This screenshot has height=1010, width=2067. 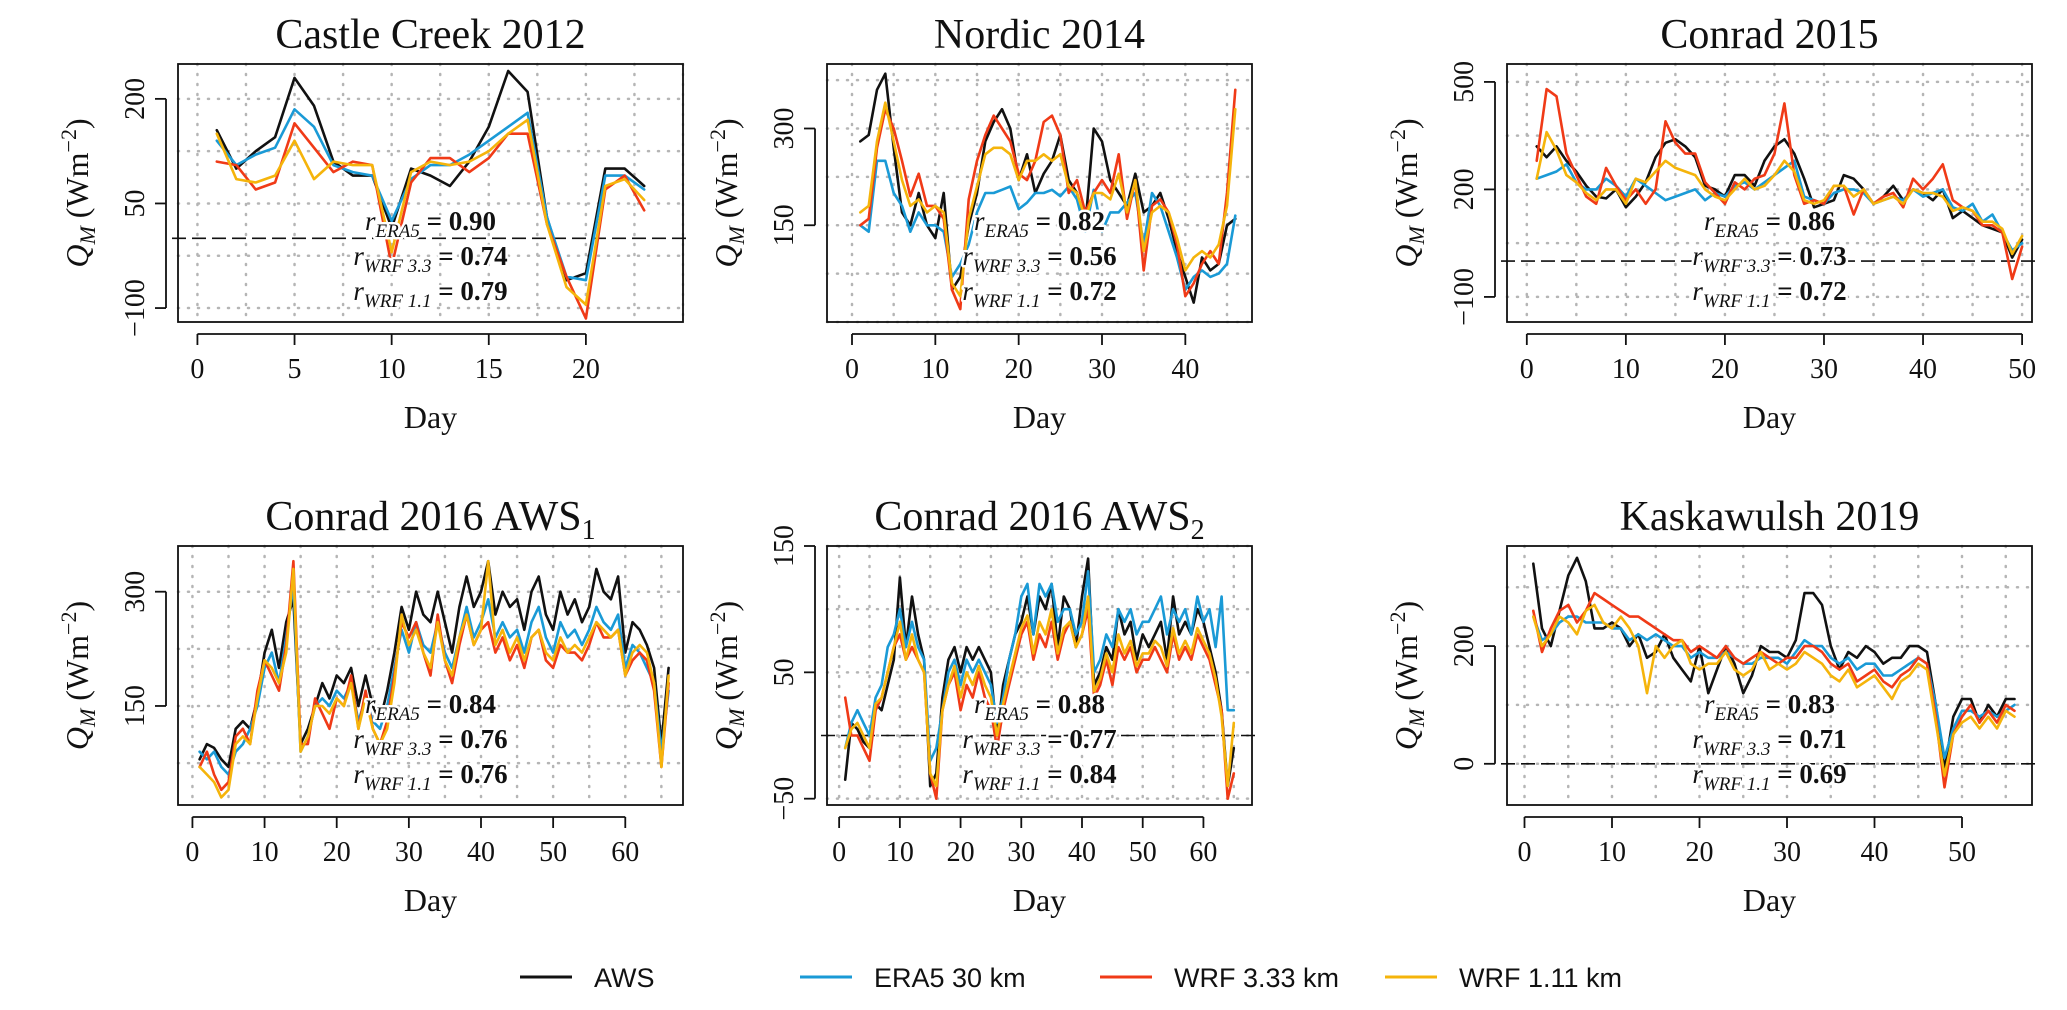 I want to click on stat-value: = 0.90, so click(x=458, y=221).